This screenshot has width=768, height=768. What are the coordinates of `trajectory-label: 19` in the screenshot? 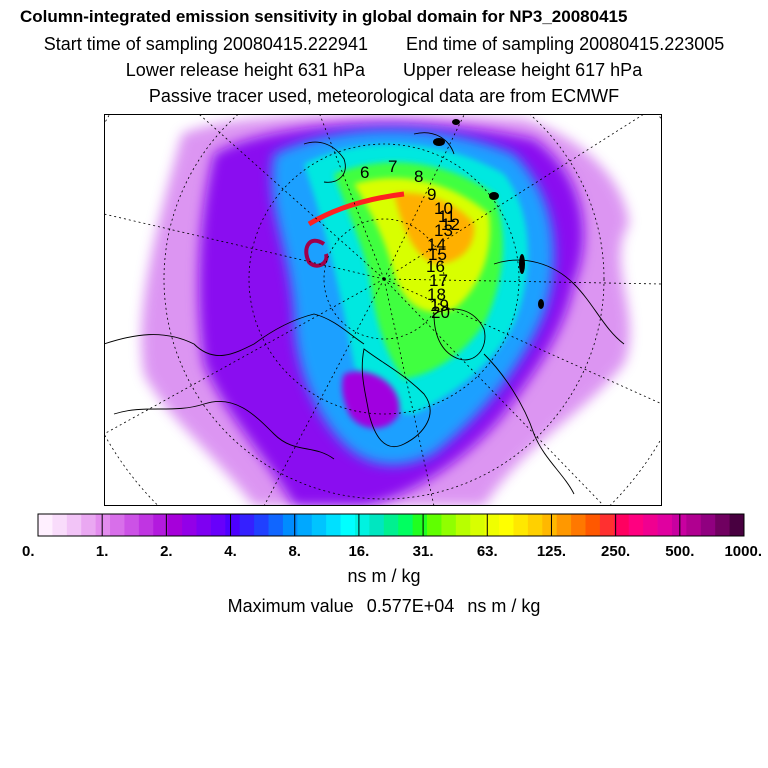 It's located at (439, 305).